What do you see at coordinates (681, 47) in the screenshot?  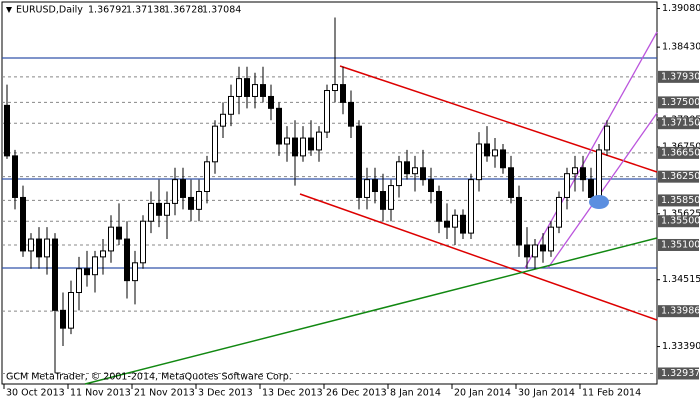 I see `y-tick-label: 1.38430` at bounding box center [681, 47].